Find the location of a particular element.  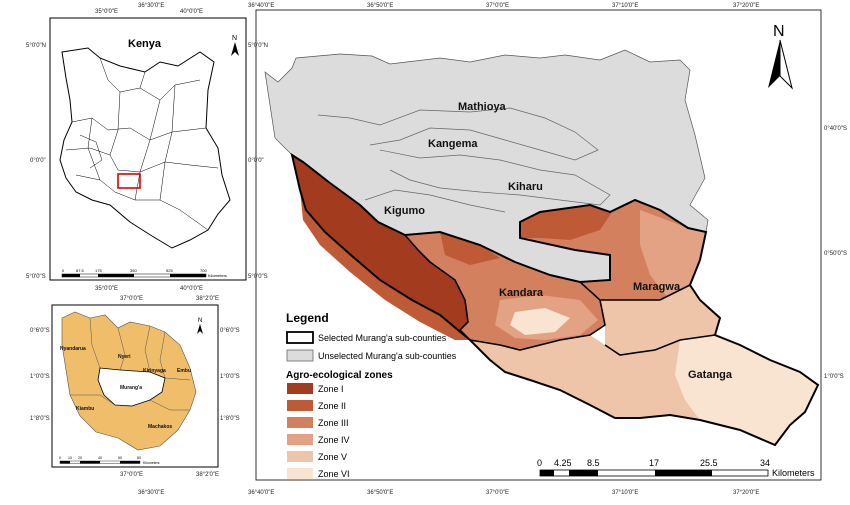

main-top-coord: 36°50'0"E is located at coordinates (380, 6).